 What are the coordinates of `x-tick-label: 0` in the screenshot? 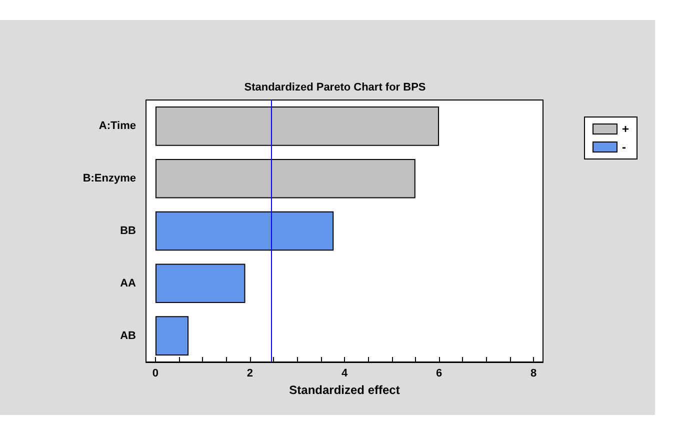 It's located at (155, 374).